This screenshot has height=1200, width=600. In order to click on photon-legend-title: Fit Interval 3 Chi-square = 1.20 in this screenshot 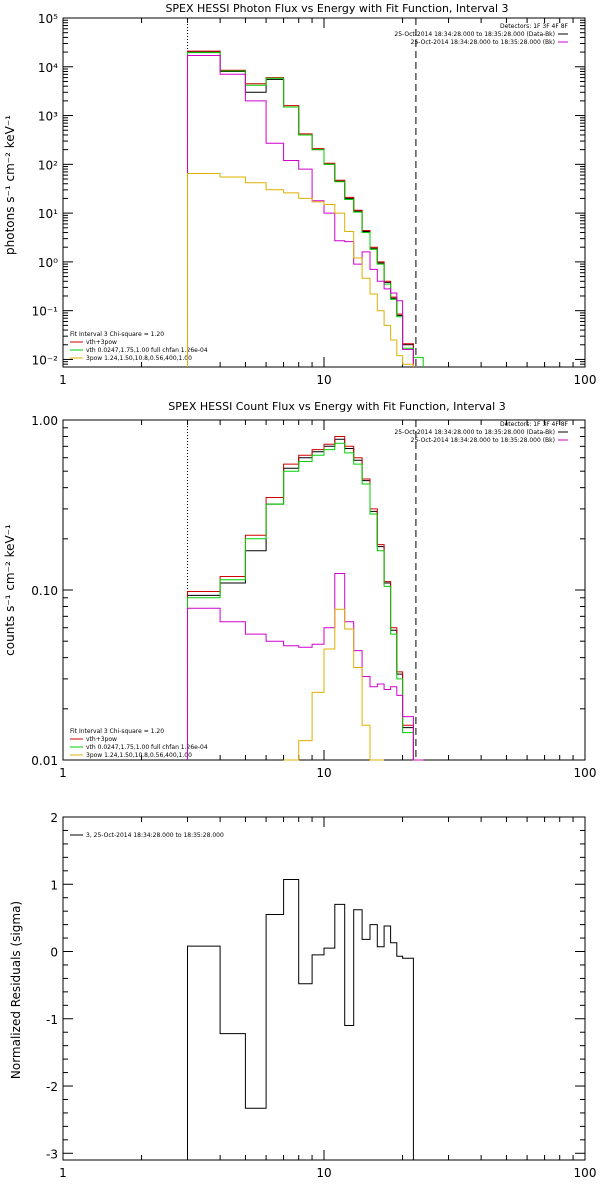, I will do `click(117, 334)`.